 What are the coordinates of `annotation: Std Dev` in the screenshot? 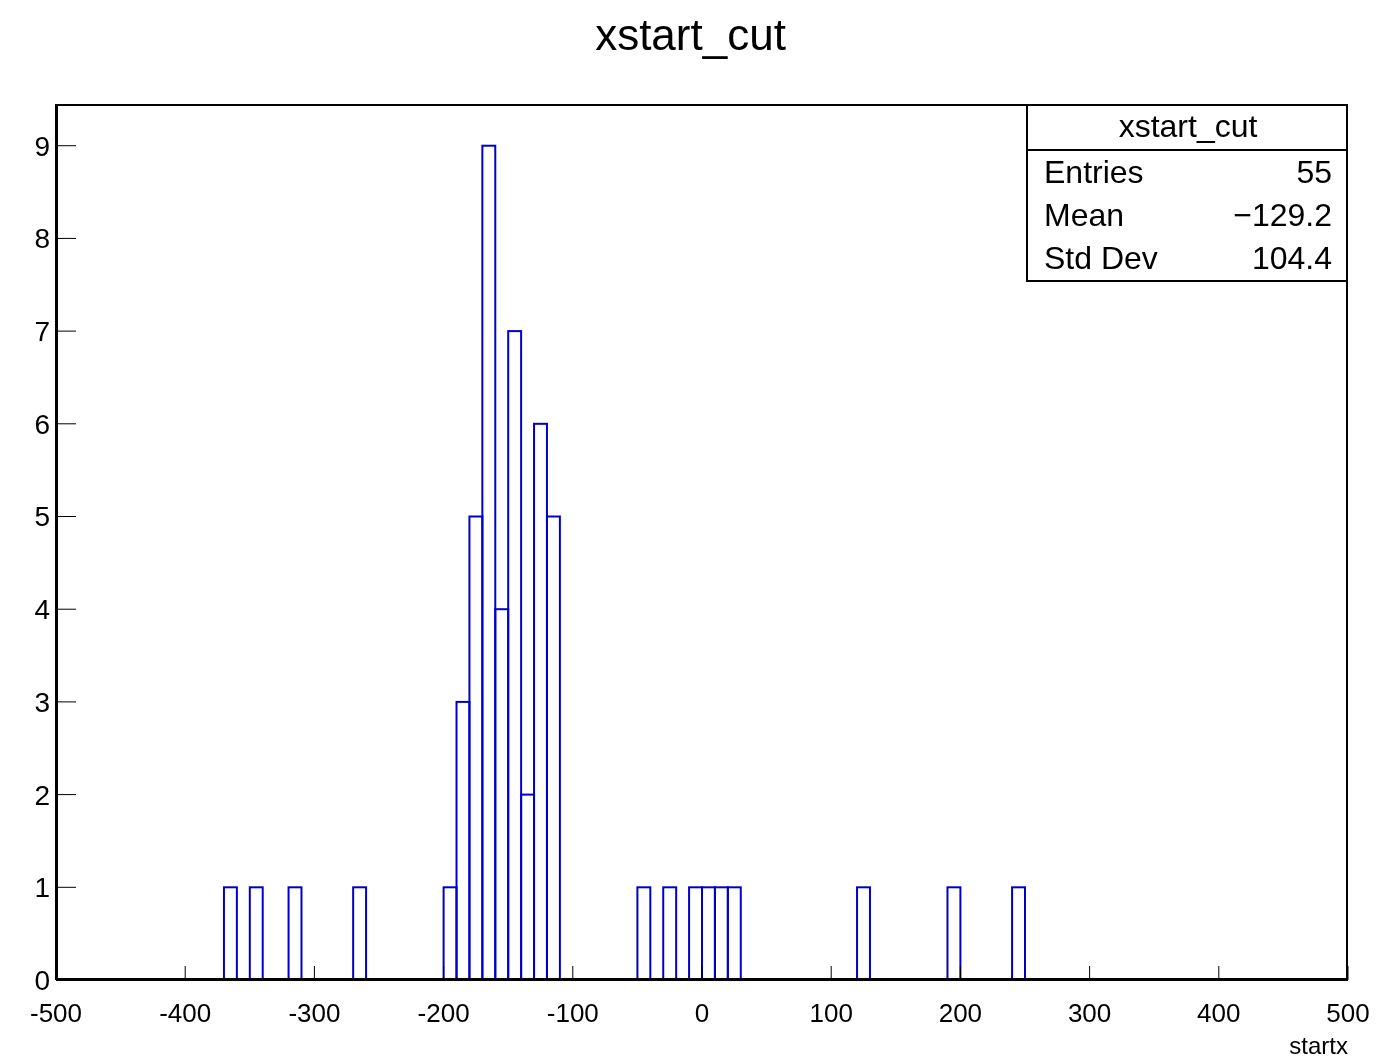 It's located at (1101, 258).